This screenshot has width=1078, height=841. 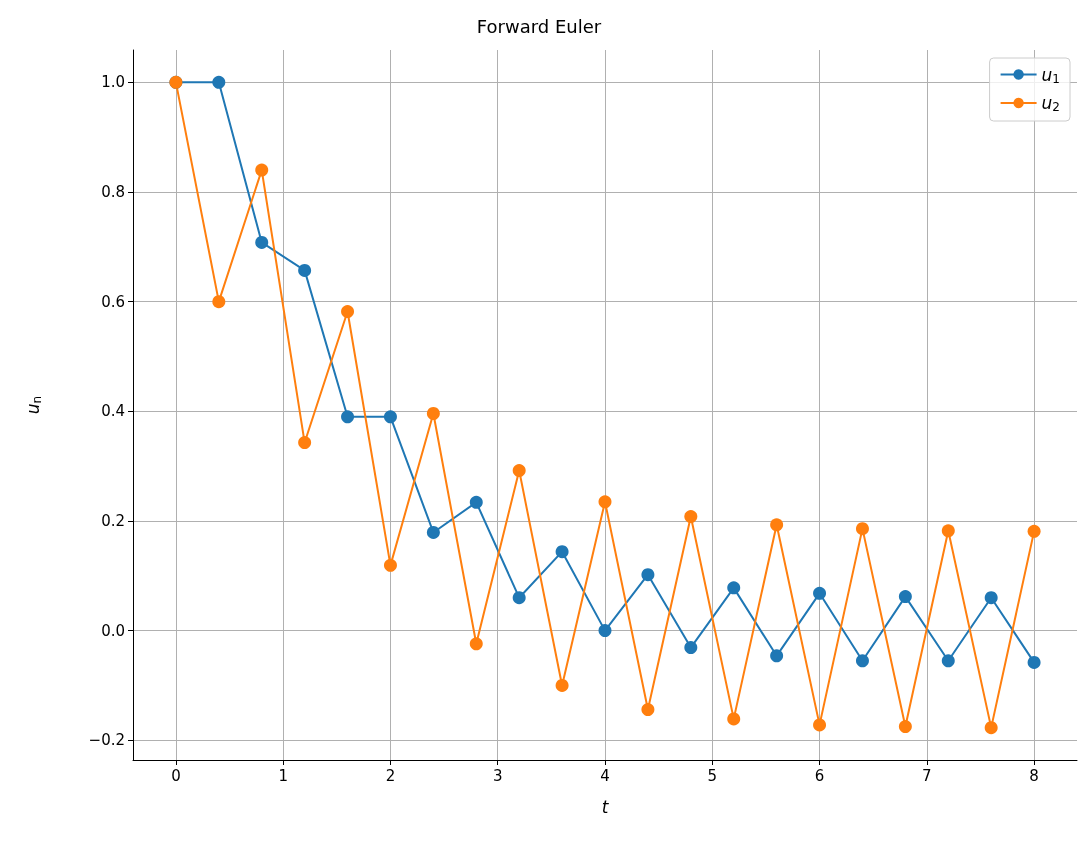 I want to click on x-tick-label: 6, so click(x=819, y=775).